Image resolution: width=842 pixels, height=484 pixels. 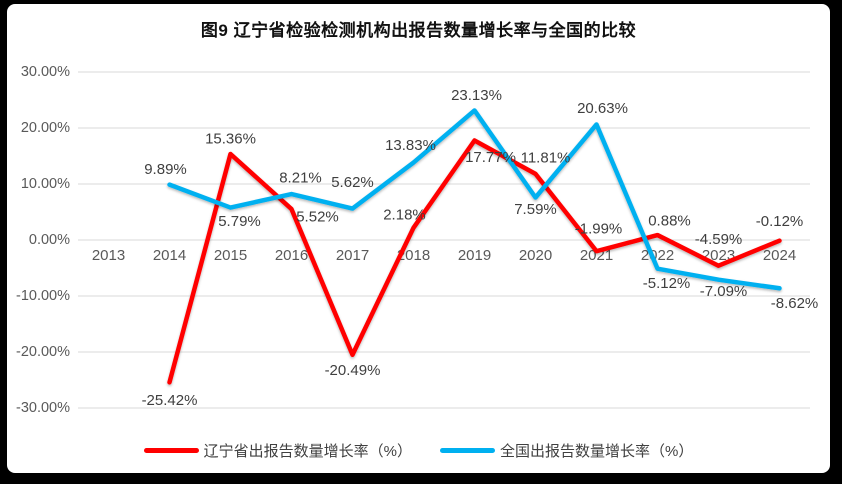 I want to click on y-axis-tick-label: 0.00%, so click(x=49, y=240).